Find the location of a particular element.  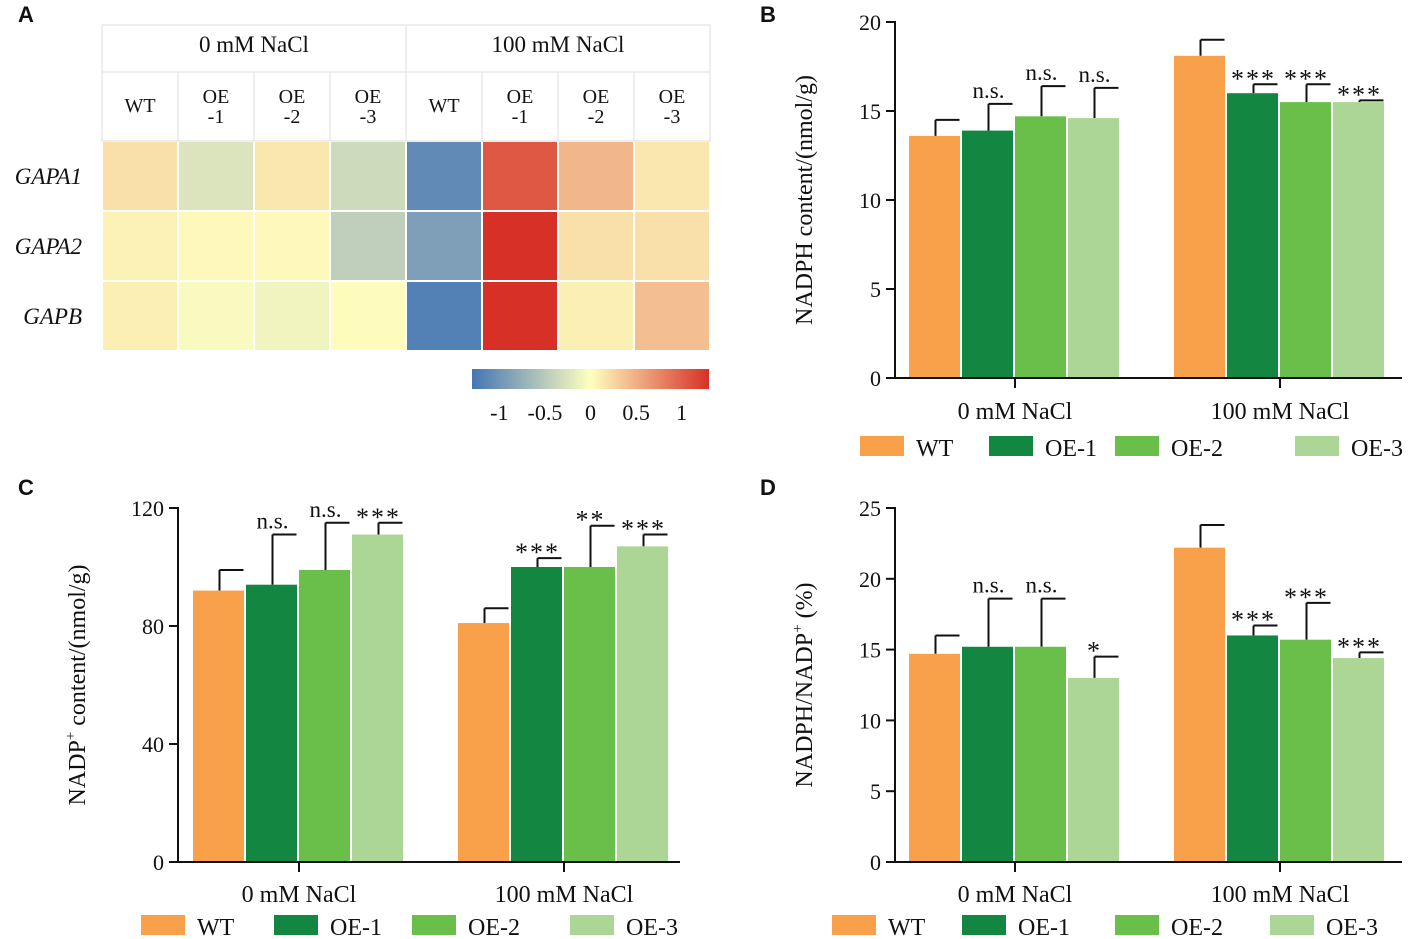

y-axis-label: NADPH/NADP+ (%) is located at coordinates (804, 684).